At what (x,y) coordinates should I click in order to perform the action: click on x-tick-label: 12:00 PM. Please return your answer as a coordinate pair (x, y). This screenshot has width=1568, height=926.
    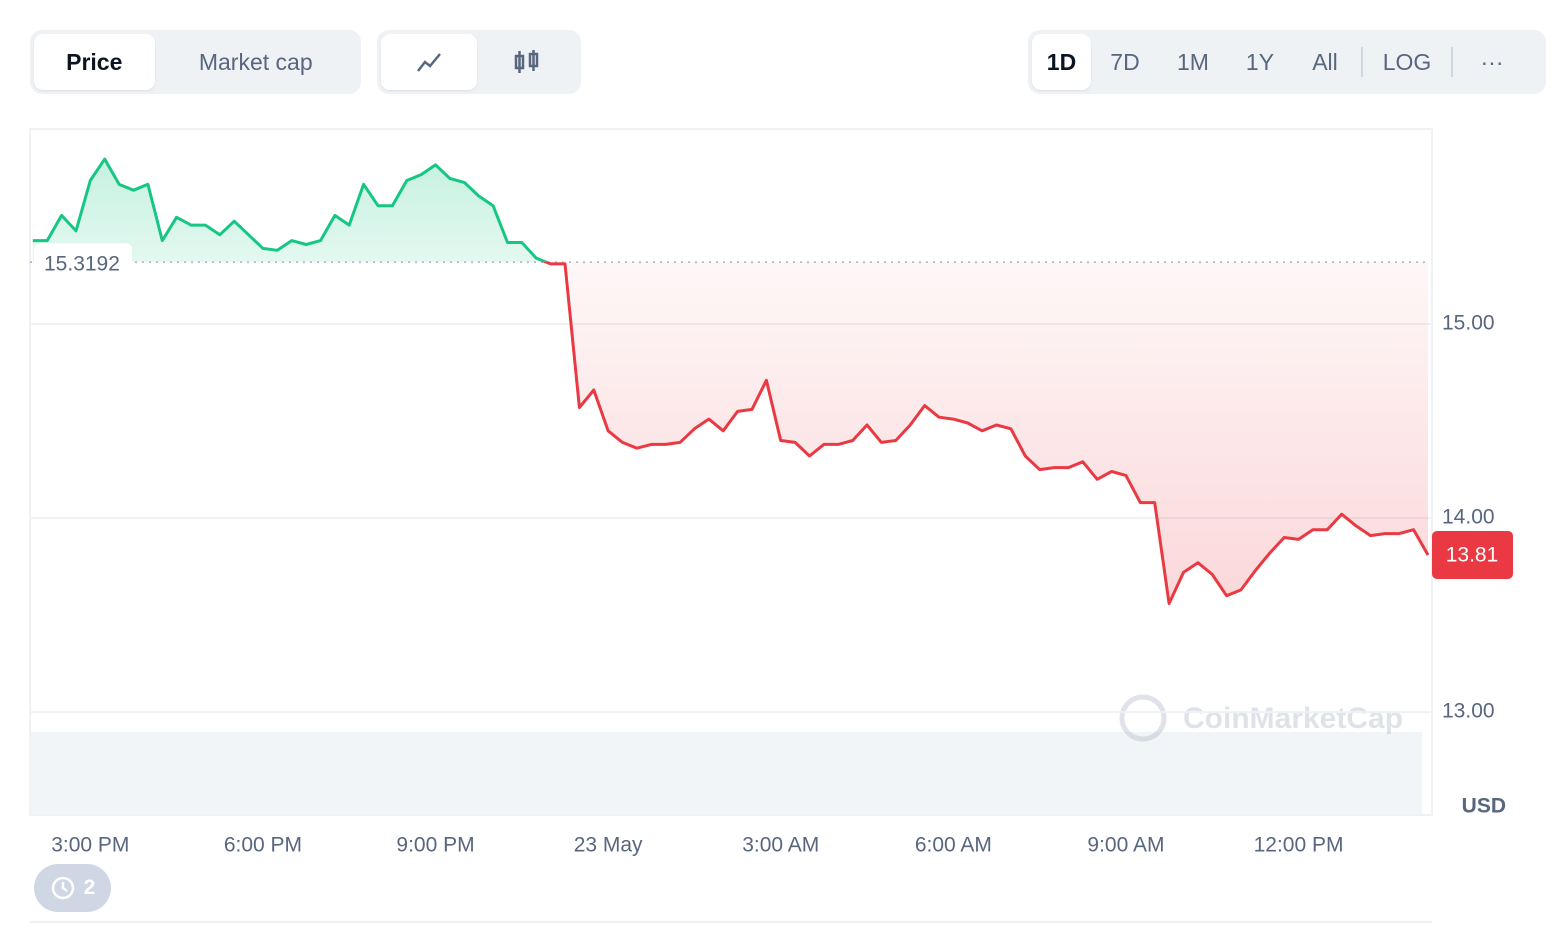
    Looking at the image, I should click on (1299, 845).